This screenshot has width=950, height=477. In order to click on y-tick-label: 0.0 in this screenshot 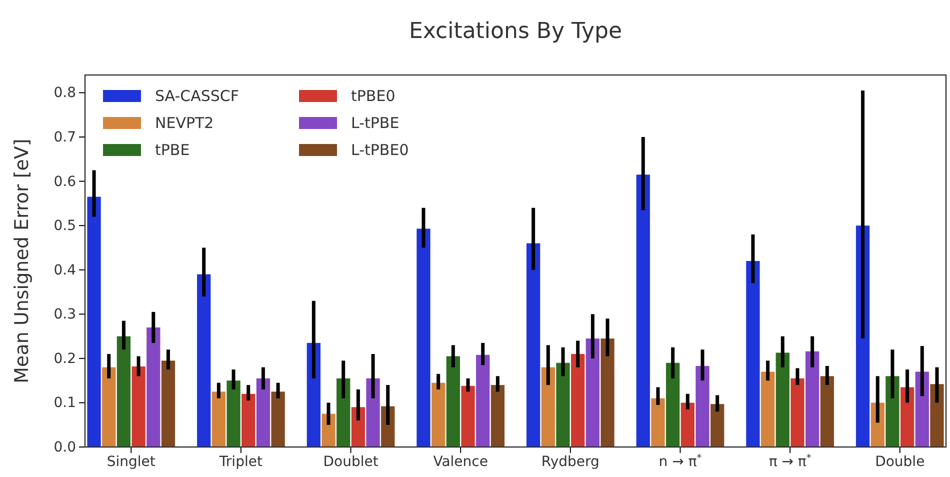, I will do `click(65, 447)`.